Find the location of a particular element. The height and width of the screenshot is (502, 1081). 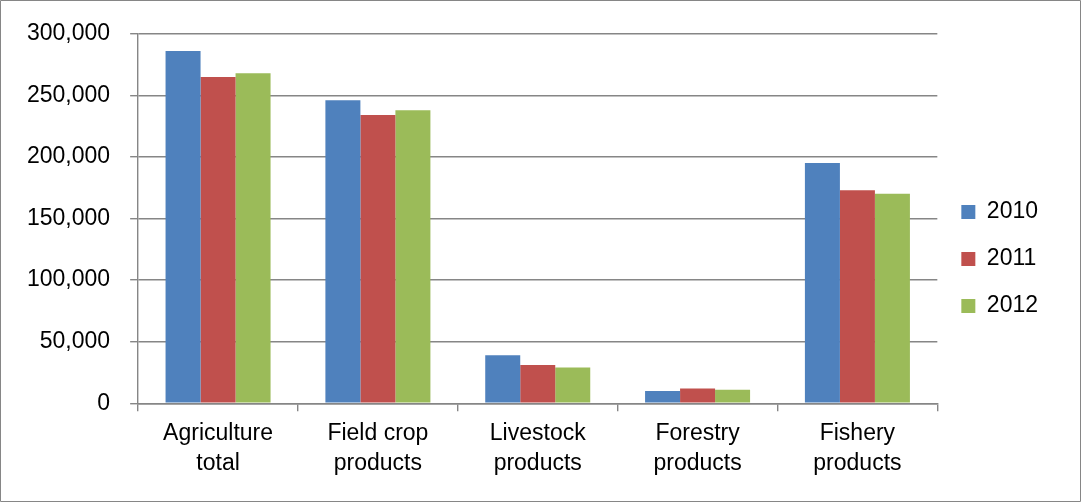

x-tick-label: Forestry products is located at coordinates (697, 447).